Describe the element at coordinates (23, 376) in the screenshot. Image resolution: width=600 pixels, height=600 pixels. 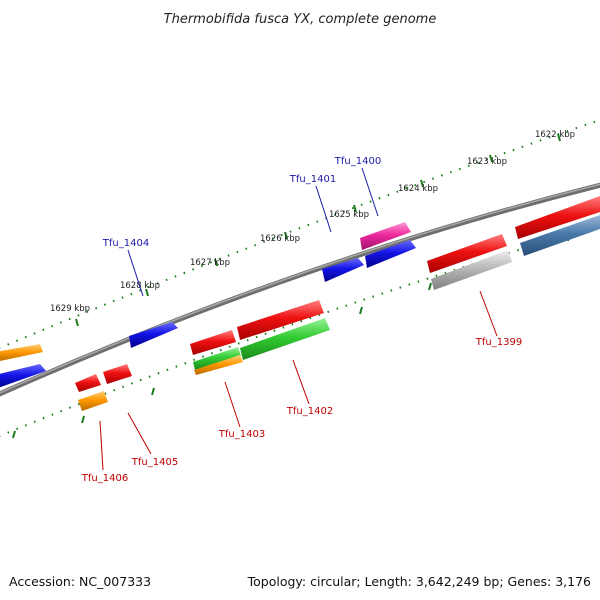
I see `gene-arrow-blue-left` at that location.